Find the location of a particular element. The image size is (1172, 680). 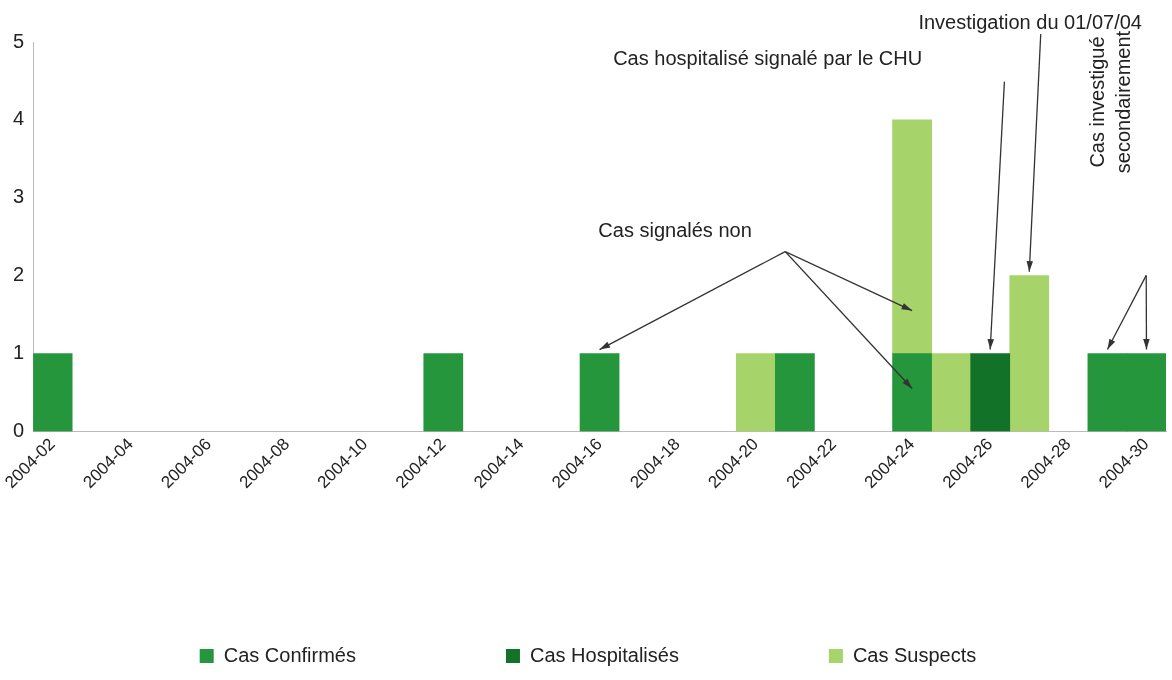

legend-label: Cas Hospitalisés is located at coordinates (604, 654).